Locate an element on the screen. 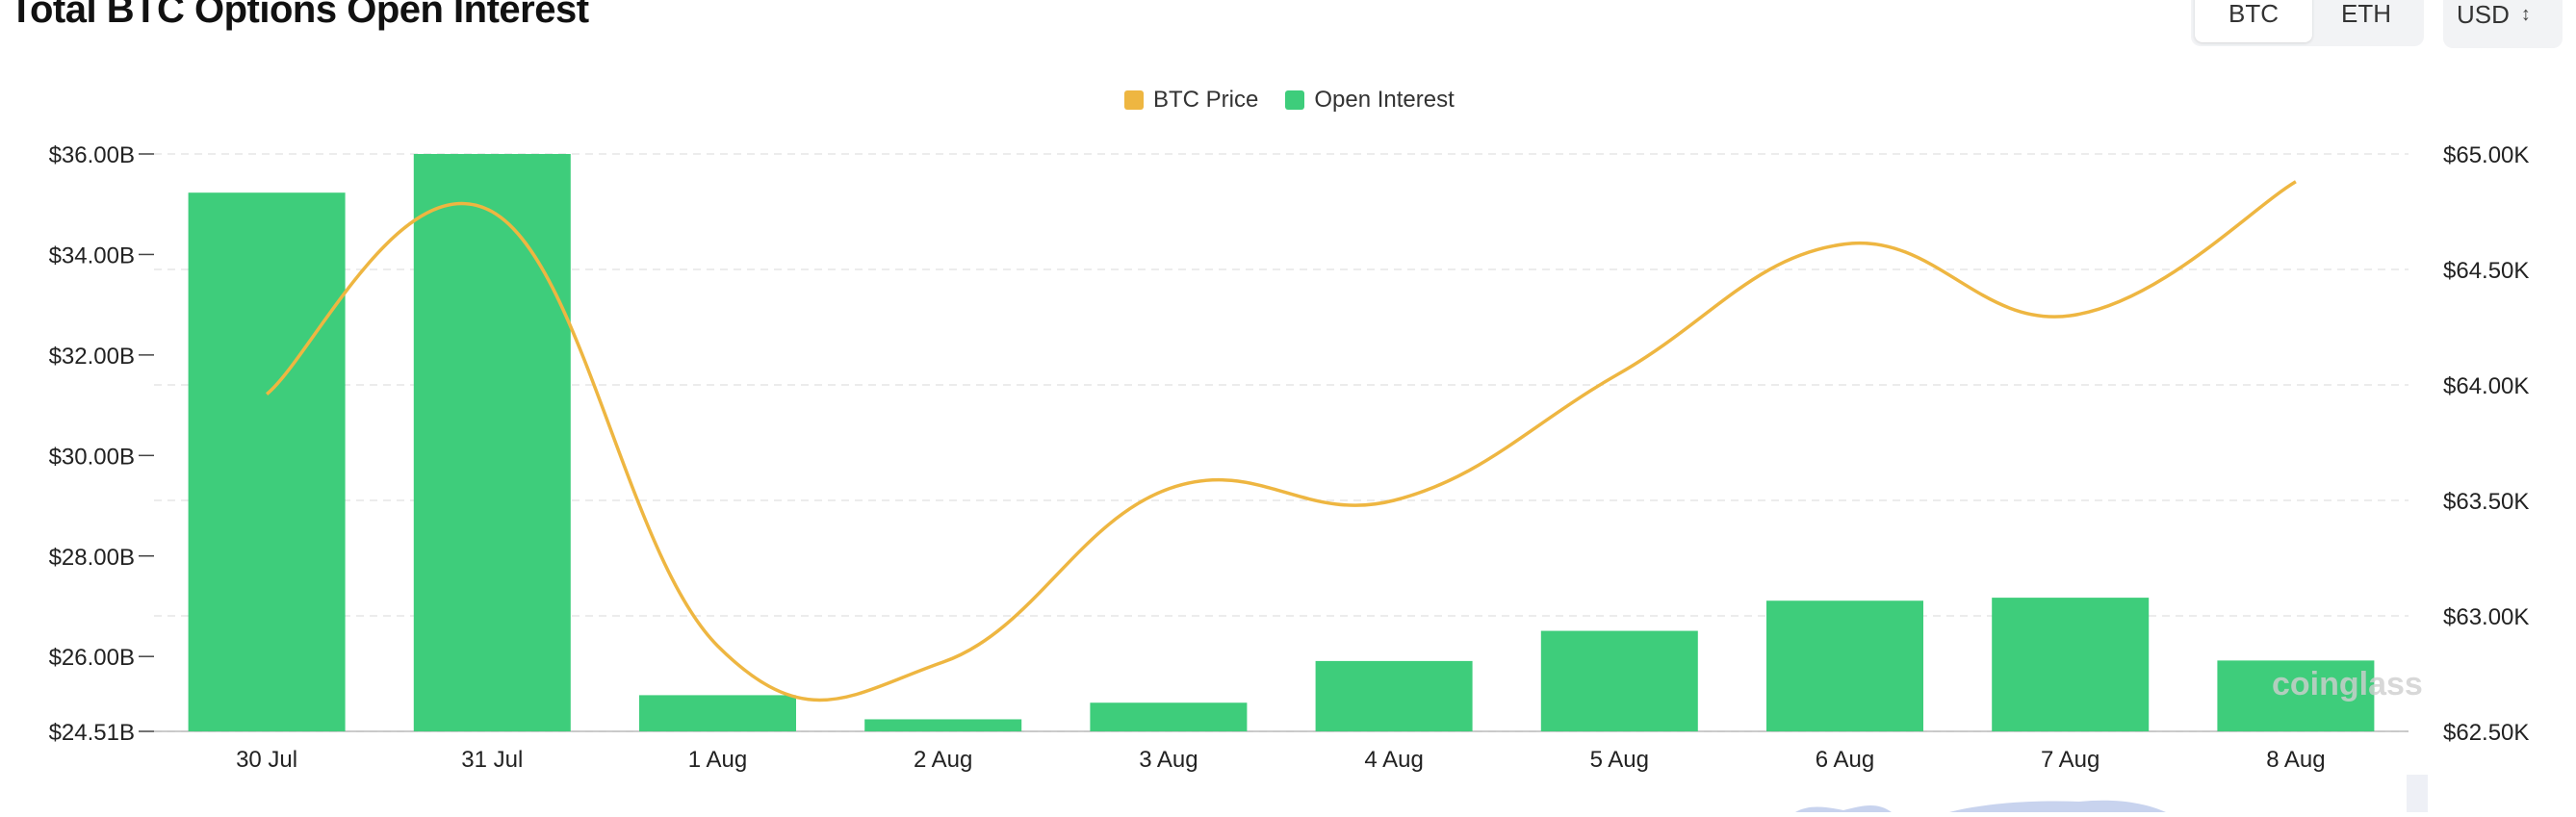  x-axis-tick-label: 4 Aug is located at coordinates (1393, 760).